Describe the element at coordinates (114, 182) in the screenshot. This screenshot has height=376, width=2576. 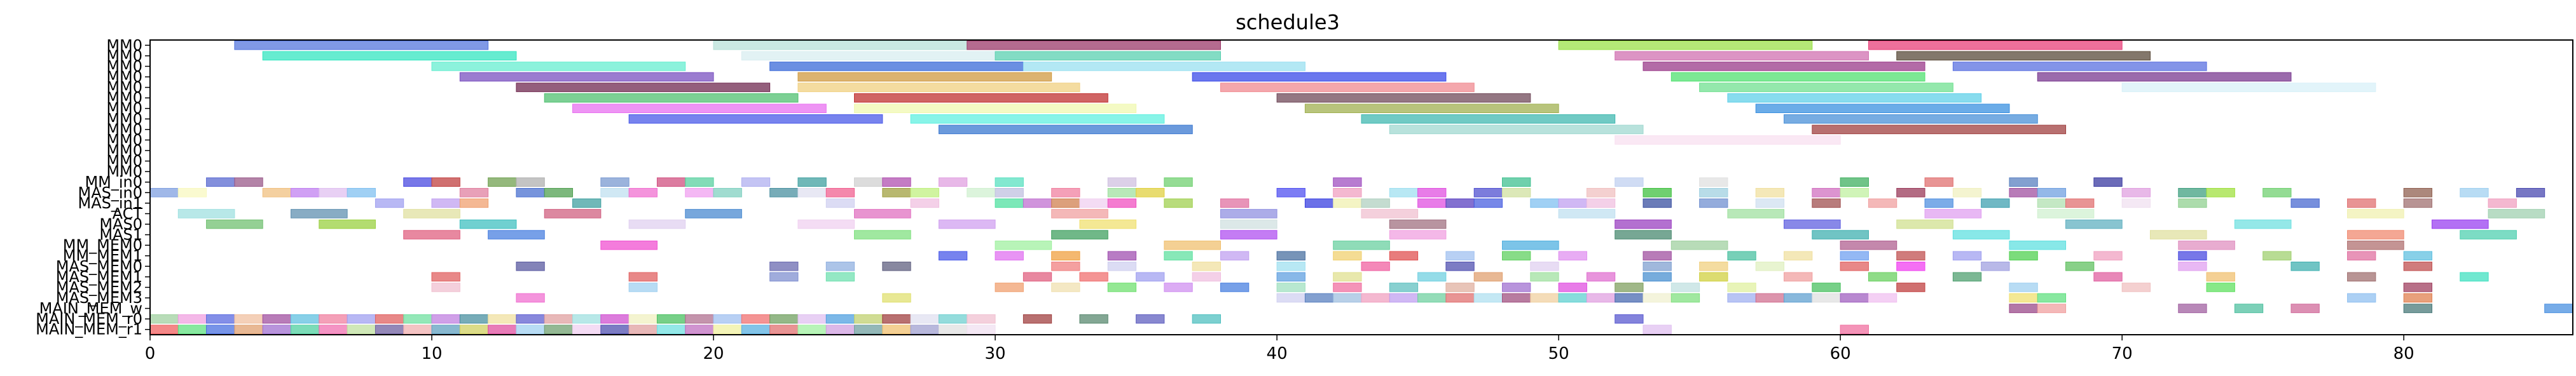
I see `y-tick-label: MM_in0` at that location.